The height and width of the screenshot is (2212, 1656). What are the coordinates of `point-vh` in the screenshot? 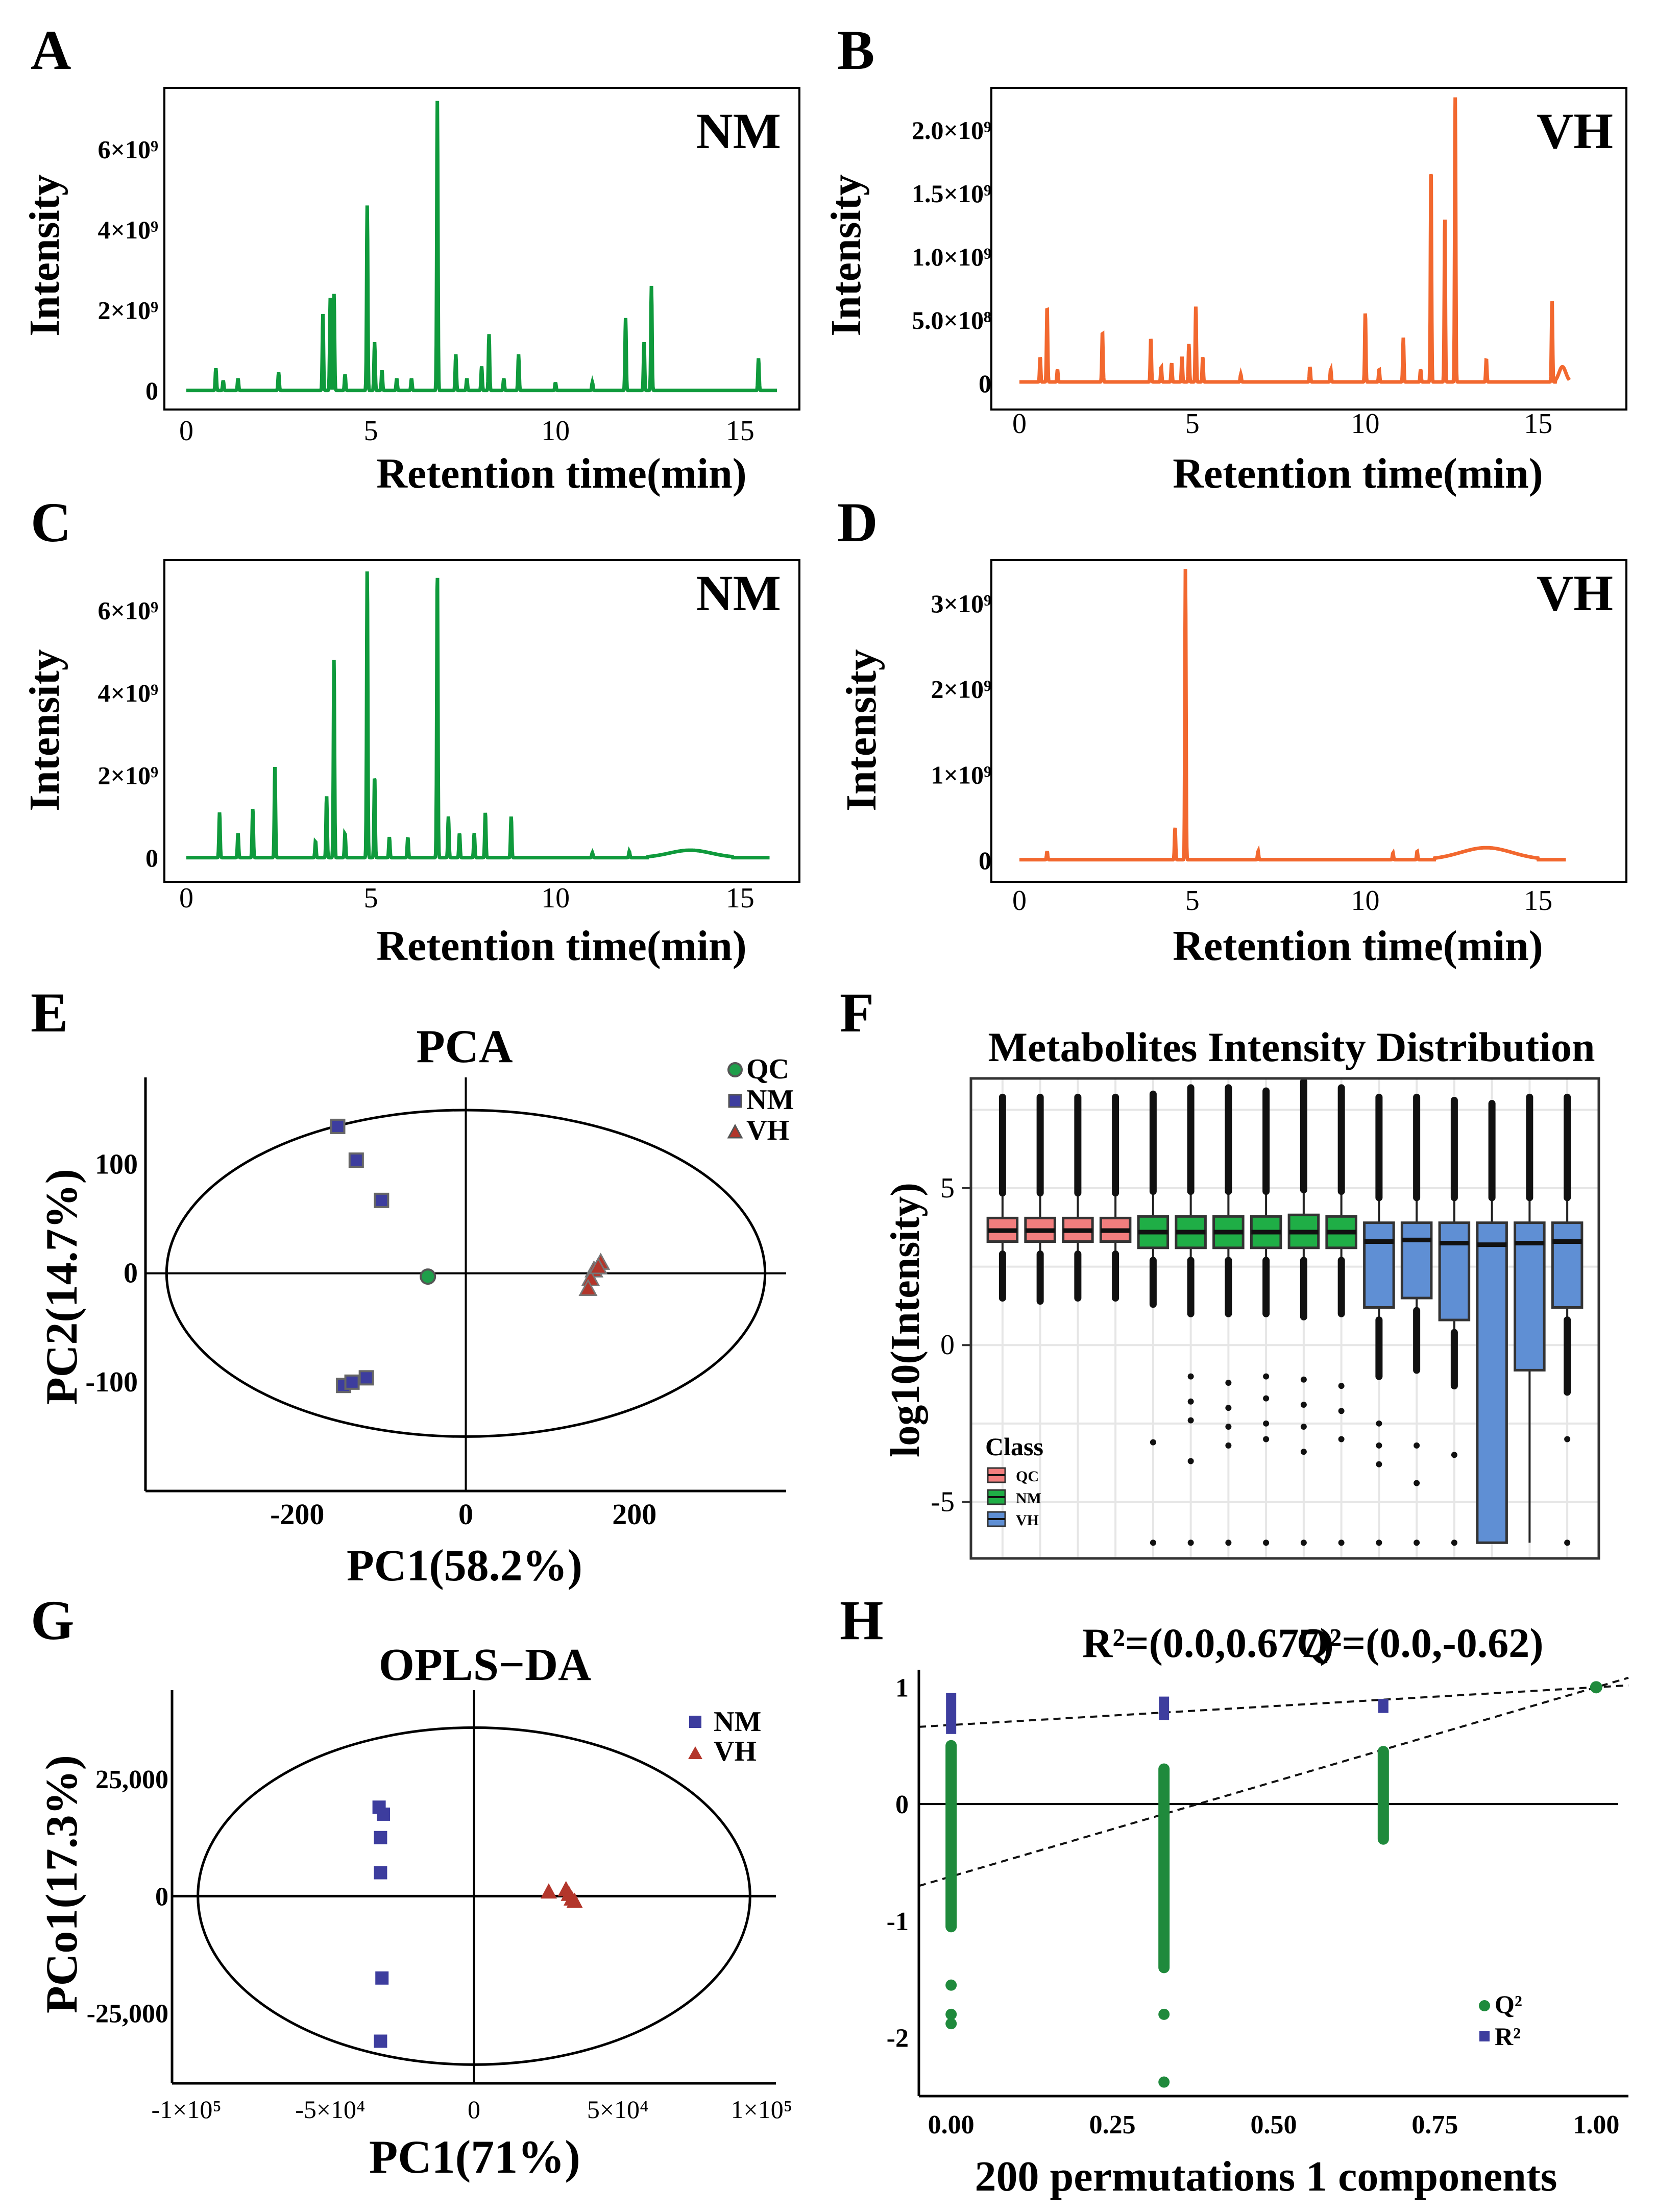 It's located at (574, 1900).